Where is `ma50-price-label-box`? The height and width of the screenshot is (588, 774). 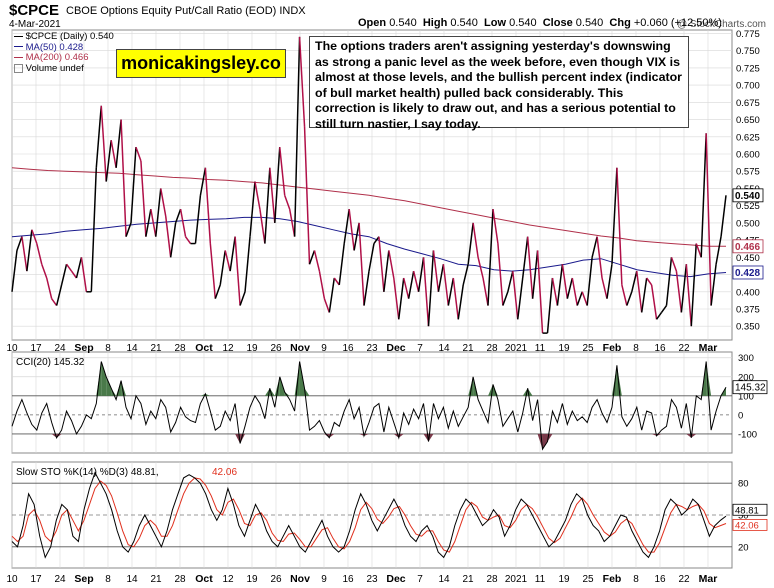
ma50-price-label-box is located at coordinates (748, 272).